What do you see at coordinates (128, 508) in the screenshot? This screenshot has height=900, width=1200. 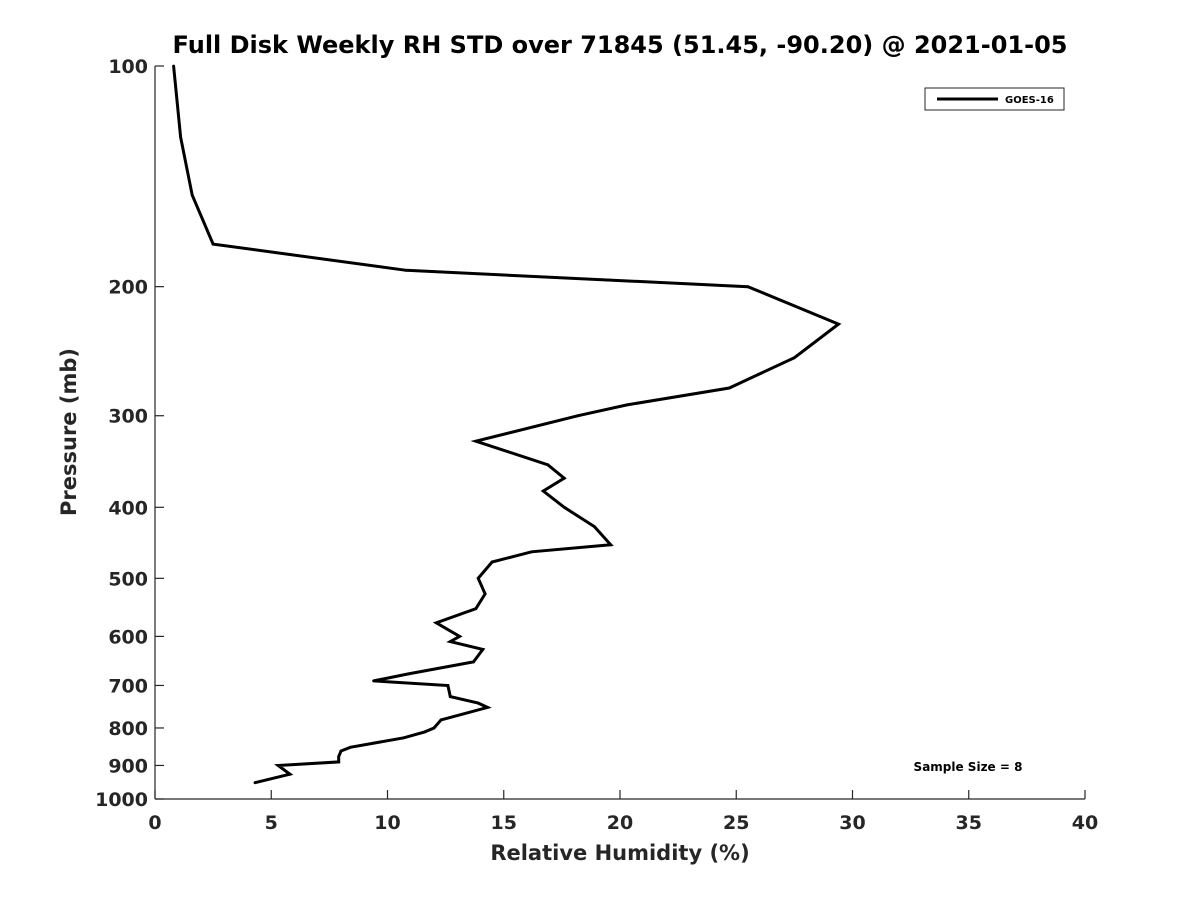 I see `y-tick-label: 400` at bounding box center [128, 508].